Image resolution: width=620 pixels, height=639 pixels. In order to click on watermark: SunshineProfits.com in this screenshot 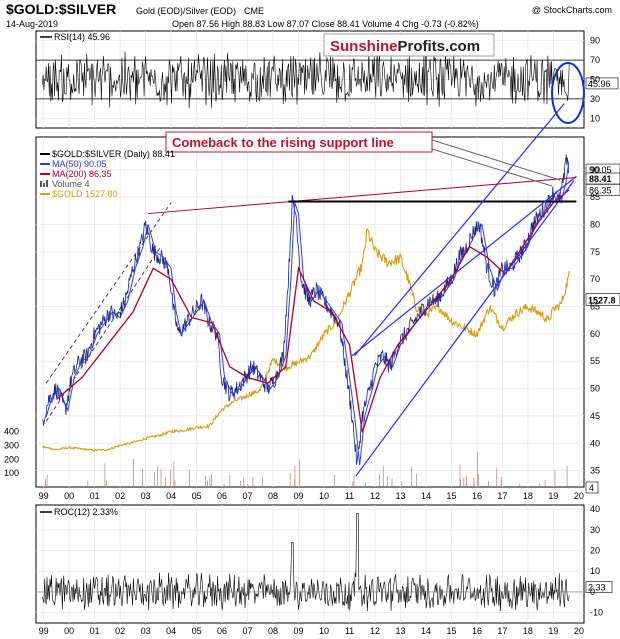, I will do `click(409, 45)`.